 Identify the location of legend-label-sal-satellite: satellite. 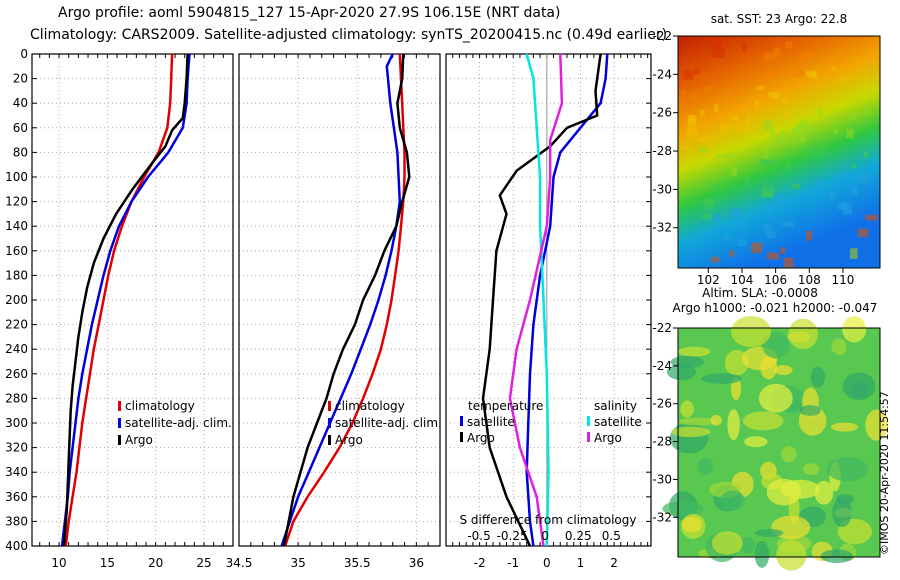
(618, 422).